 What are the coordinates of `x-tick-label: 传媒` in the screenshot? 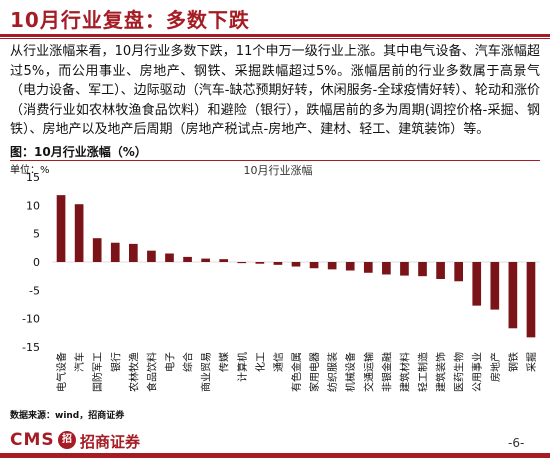 It's located at (225, 362).